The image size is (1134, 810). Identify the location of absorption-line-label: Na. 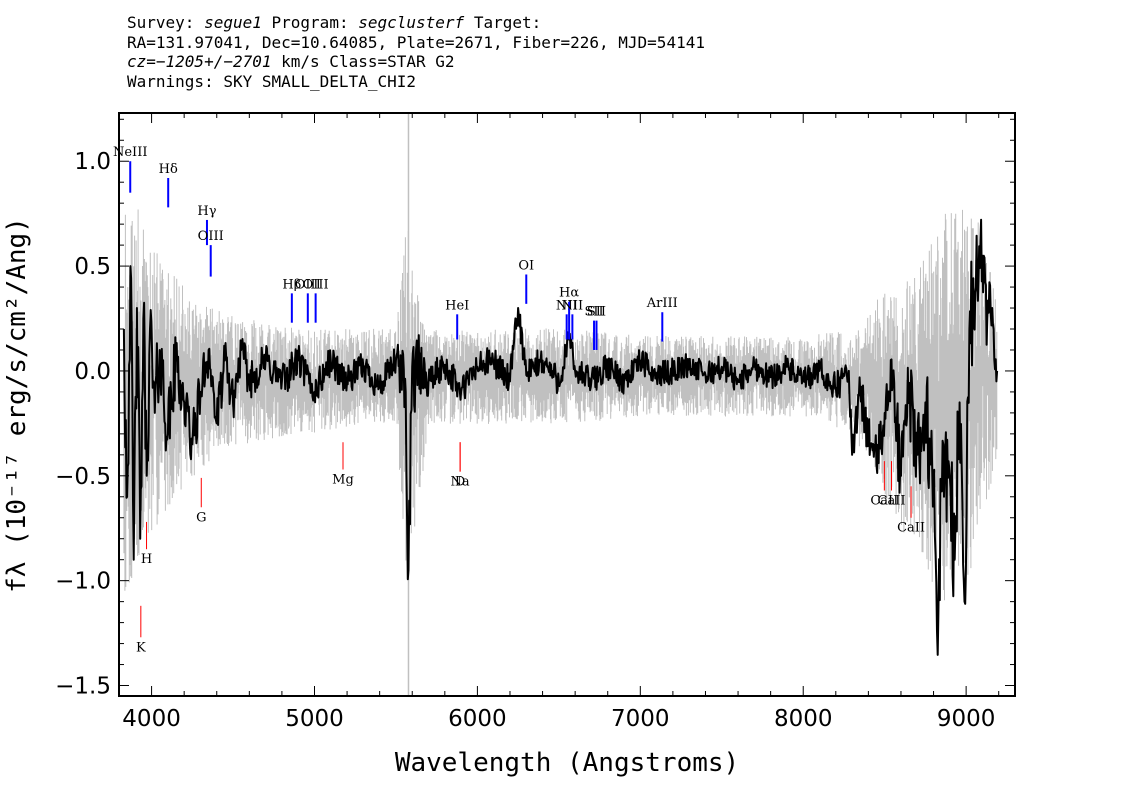
(460, 482).